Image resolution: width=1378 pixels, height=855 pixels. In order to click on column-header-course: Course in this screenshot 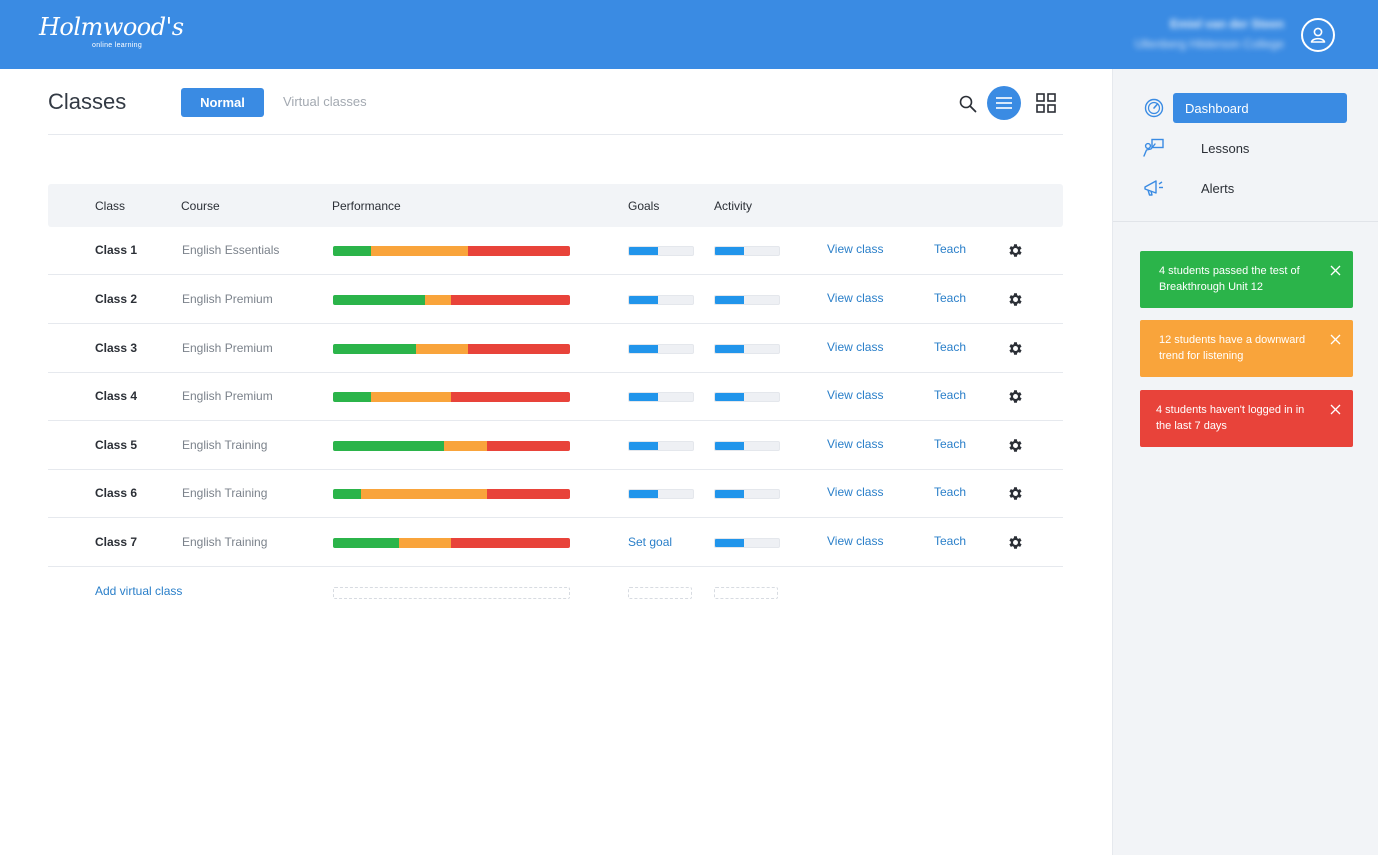, I will do `click(200, 206)`.